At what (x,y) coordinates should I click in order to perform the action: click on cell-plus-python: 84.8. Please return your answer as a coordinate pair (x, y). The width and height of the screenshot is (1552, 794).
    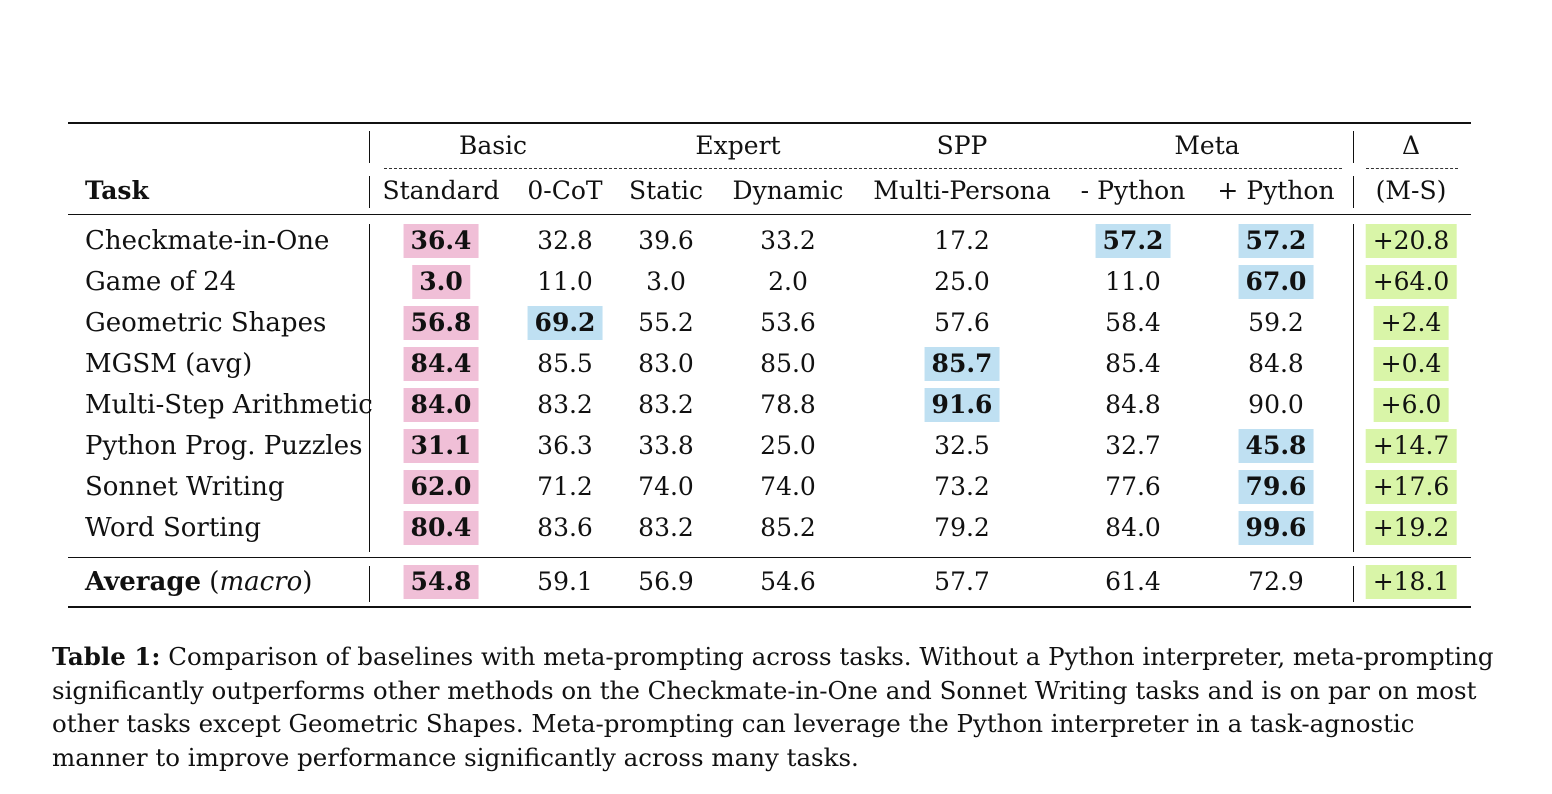
    Looking at the image, I should click on (1276, 363).